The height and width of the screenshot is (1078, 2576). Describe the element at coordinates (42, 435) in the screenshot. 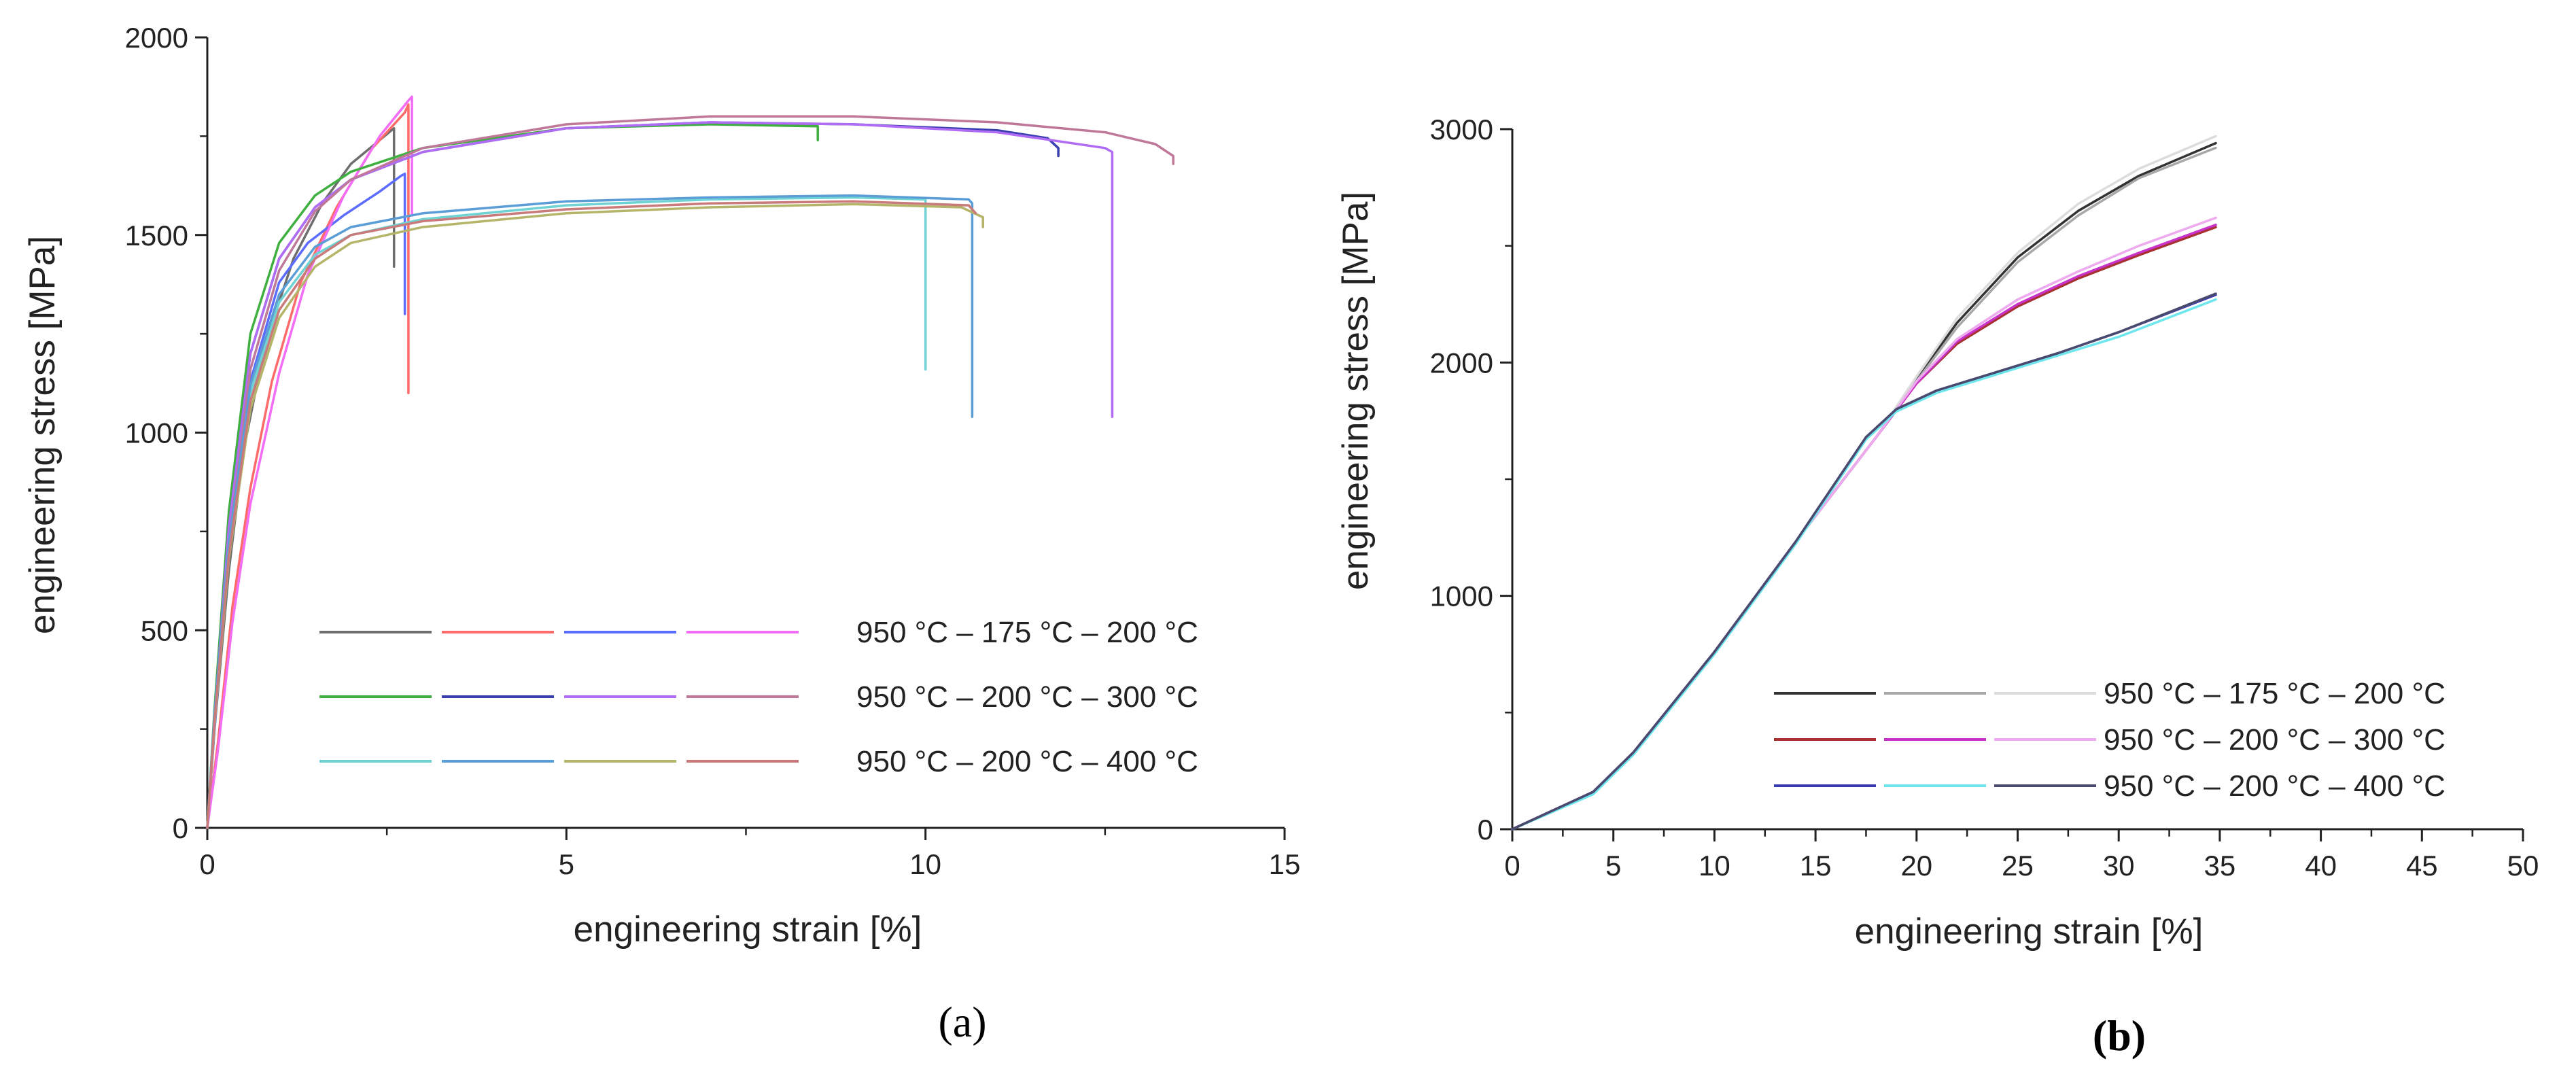

I see `panel-a-y-axis-label: engineering stress [MPa]` at that location.